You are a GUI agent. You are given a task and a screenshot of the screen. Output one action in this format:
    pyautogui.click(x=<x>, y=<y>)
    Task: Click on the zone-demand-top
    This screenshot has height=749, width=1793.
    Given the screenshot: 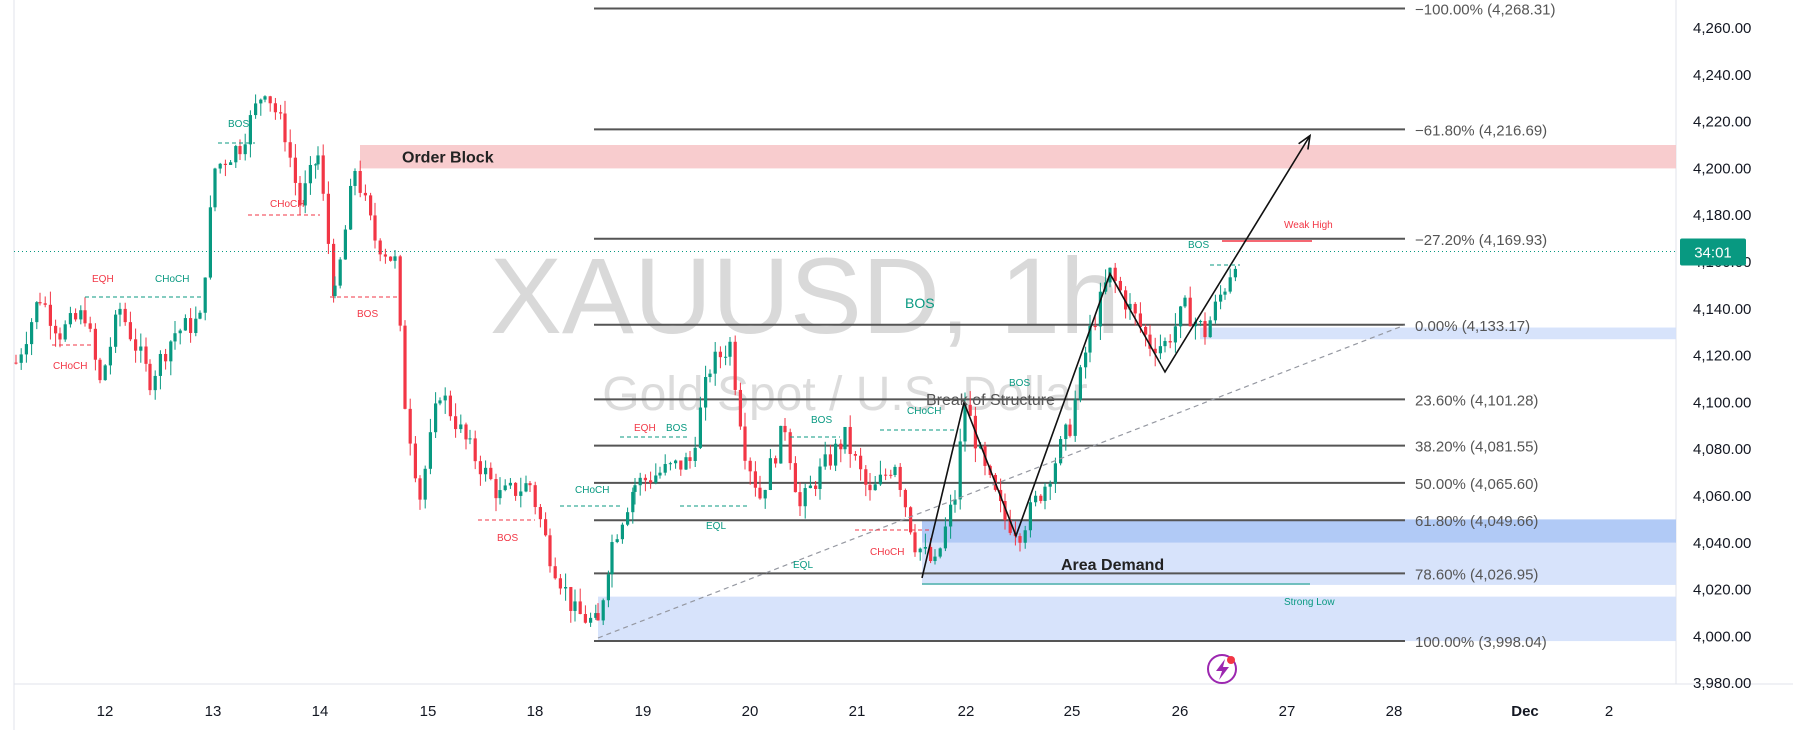 What is the action you would take?
    pyautogui.click(x=1299, y=531)
    